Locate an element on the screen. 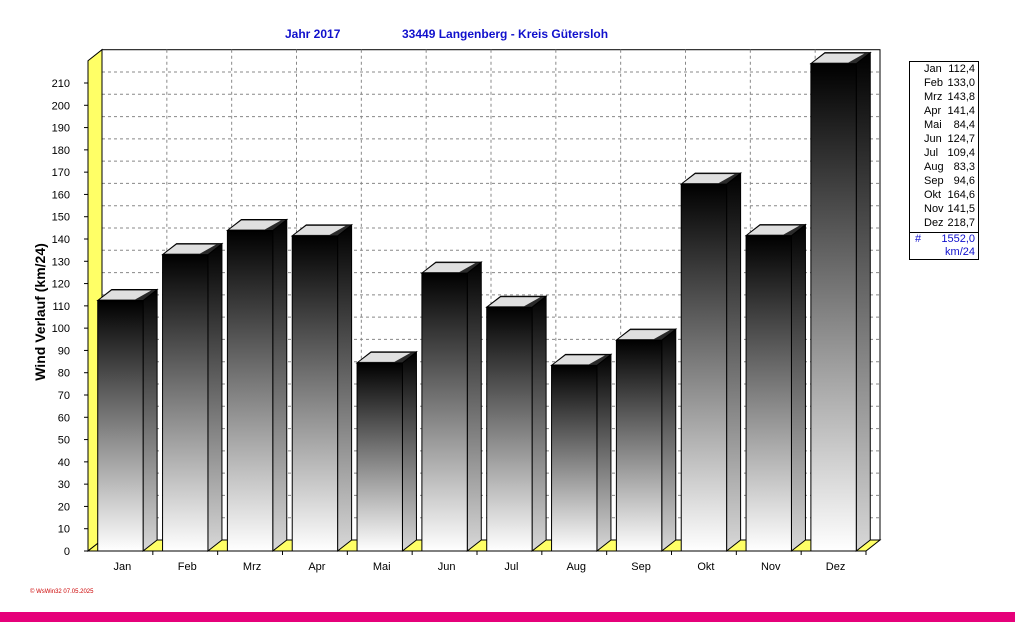 The height and width of the screenshot is (622, 1015). y-tick-label: 160 is located at coordinates (61, 195).